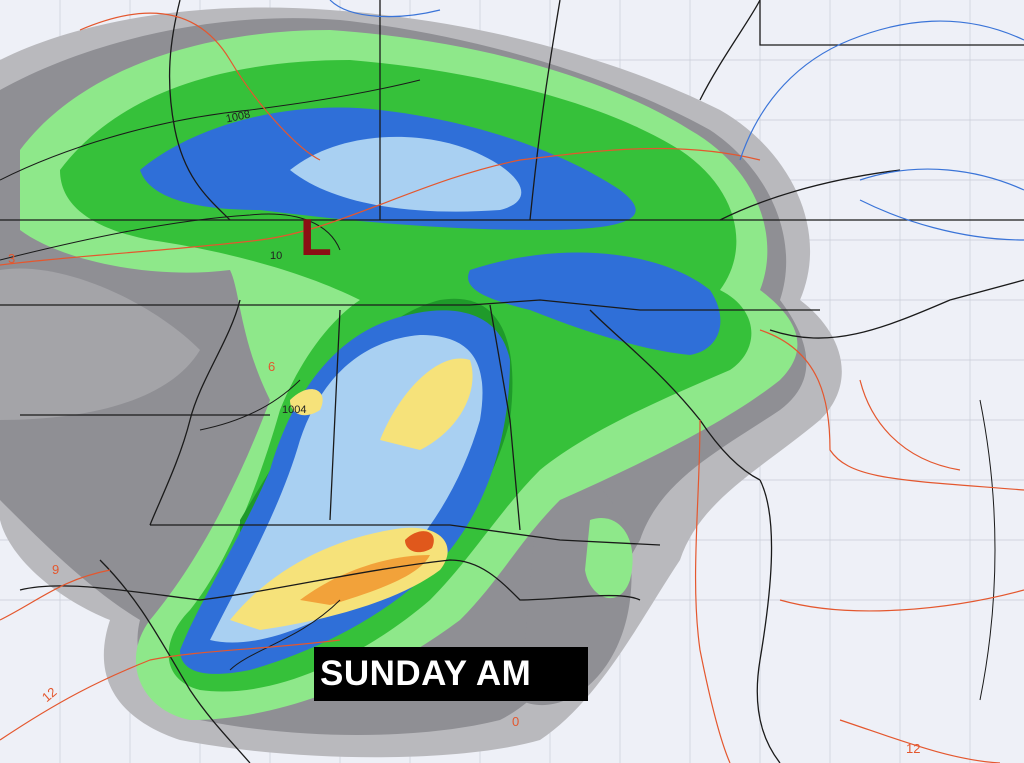  I want to click on overlay-title: SUNDAY AM, so click(451, 674).